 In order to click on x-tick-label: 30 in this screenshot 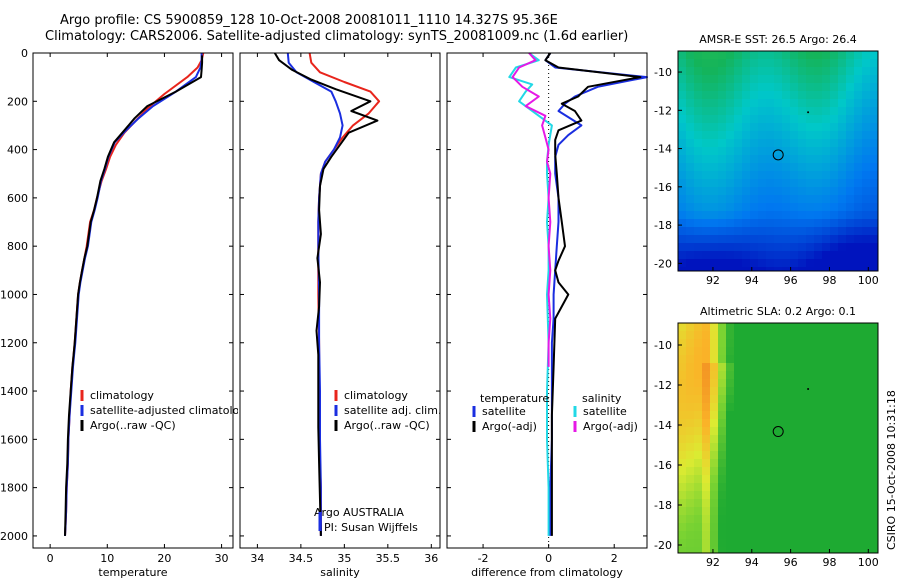, I will do `click(222, 558)`.